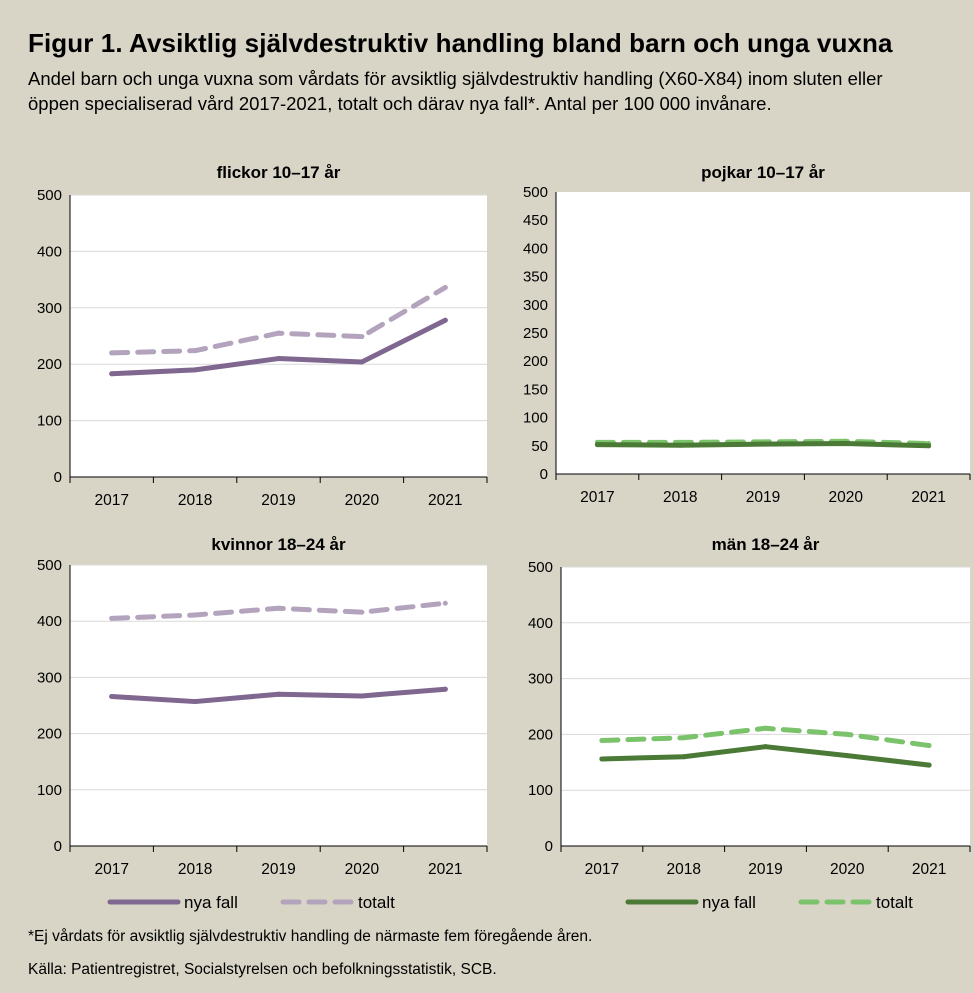  Describe the element at coordinates (539, 446) in the screenshot. I see `y-tick-label: 50` at that location.